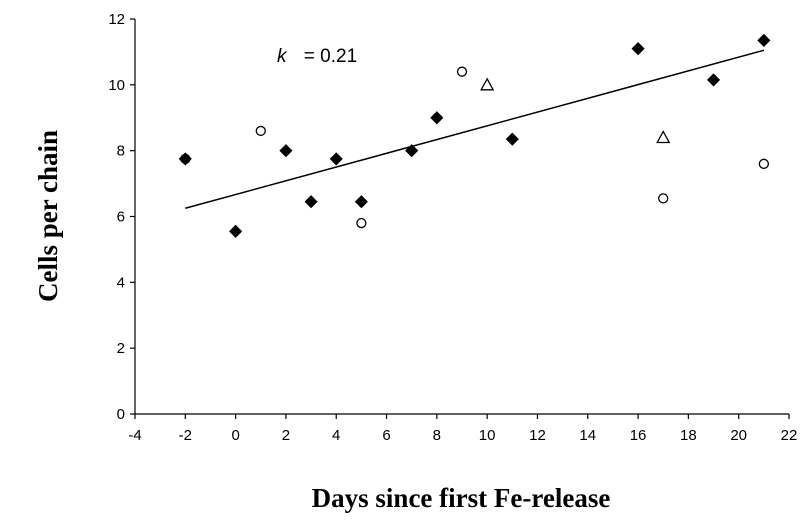 The height and width of the screenshot is (527, 803). What do you see at coordinates (437, 435) in the screenshot?
I see `x-tick-label: 8` at bounding box center [437, 435].